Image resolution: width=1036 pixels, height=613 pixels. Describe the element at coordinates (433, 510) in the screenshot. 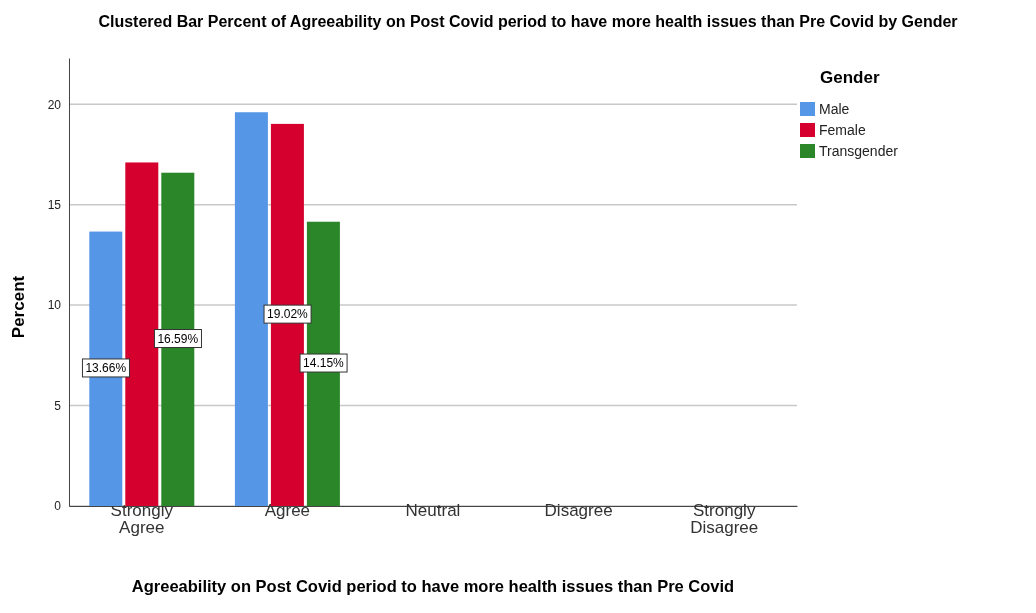

I see `x-tick-label: Neutral` at that location.